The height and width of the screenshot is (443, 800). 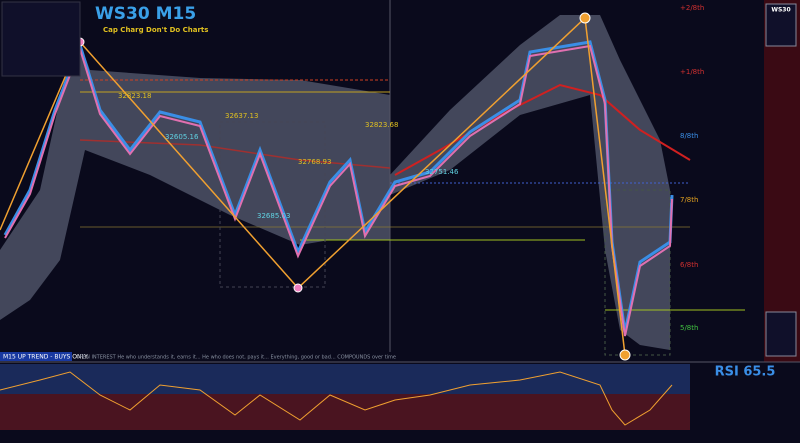 I want to click on level-label: +1/8th, so click(x=692, y=72).